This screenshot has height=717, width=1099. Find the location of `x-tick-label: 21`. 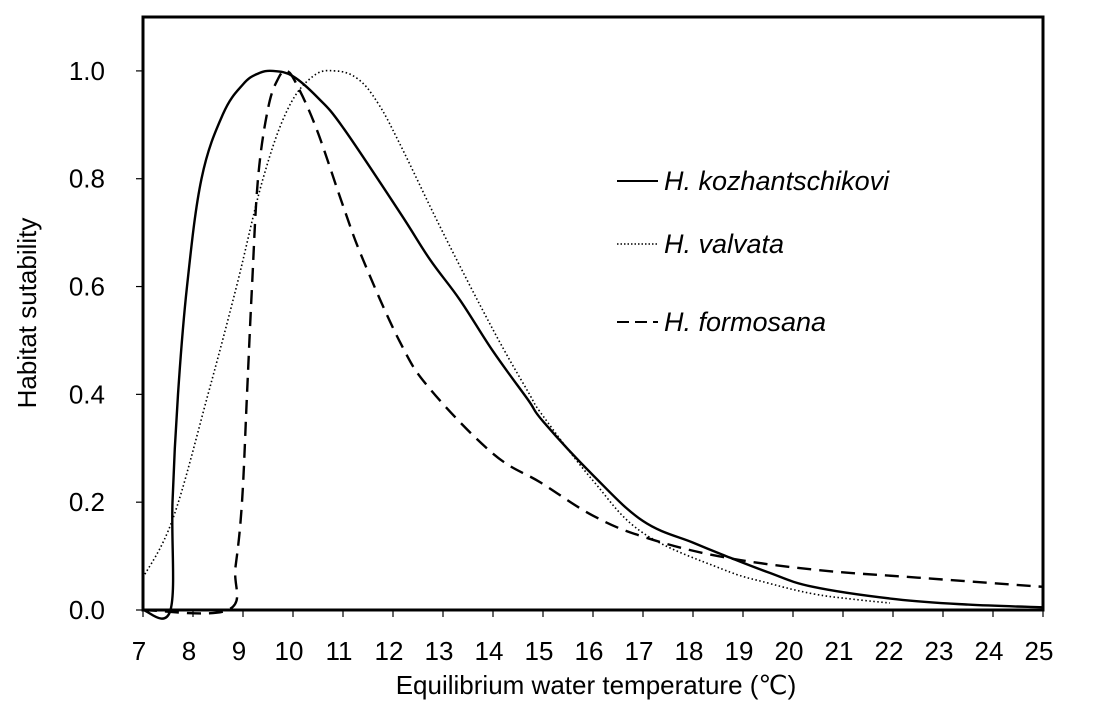

x-tick-label: 21 is located at coordinates (839, 651).